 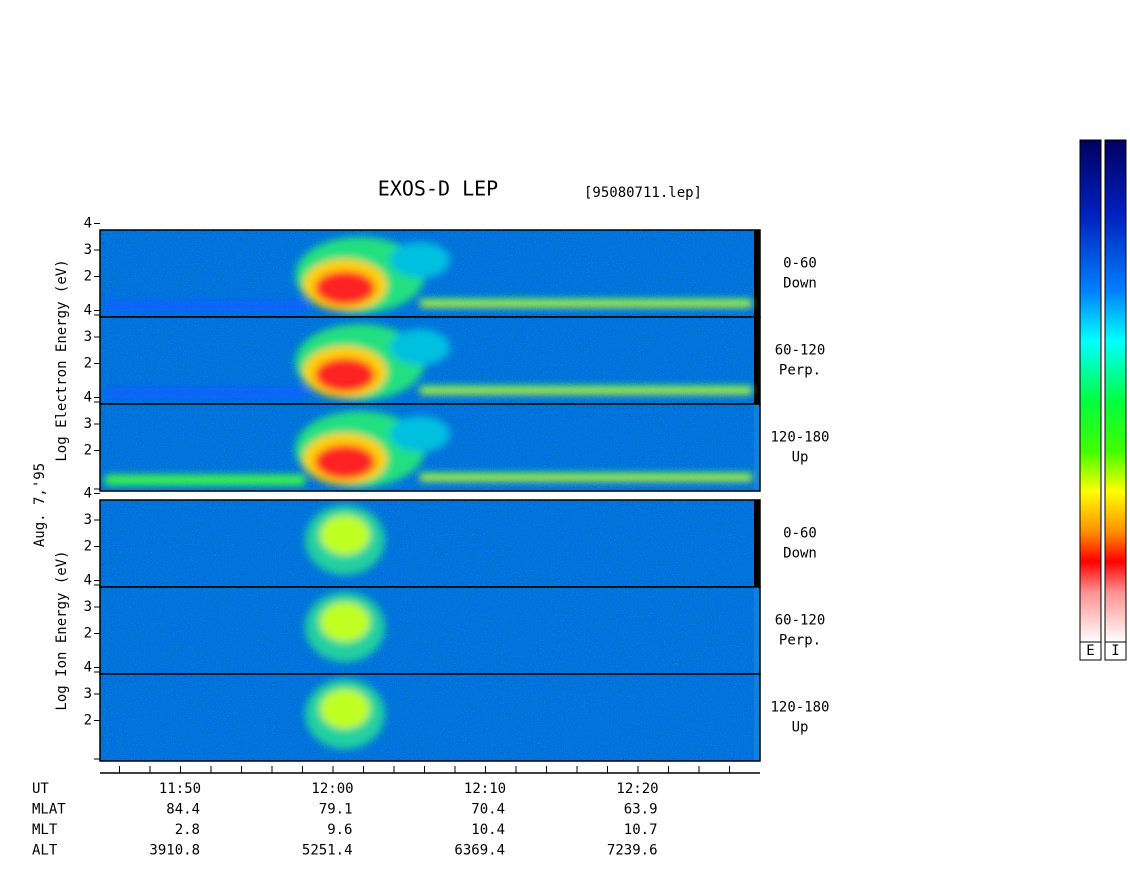 I want to click on colorbar-label: I, so click(x=1115, y=651).